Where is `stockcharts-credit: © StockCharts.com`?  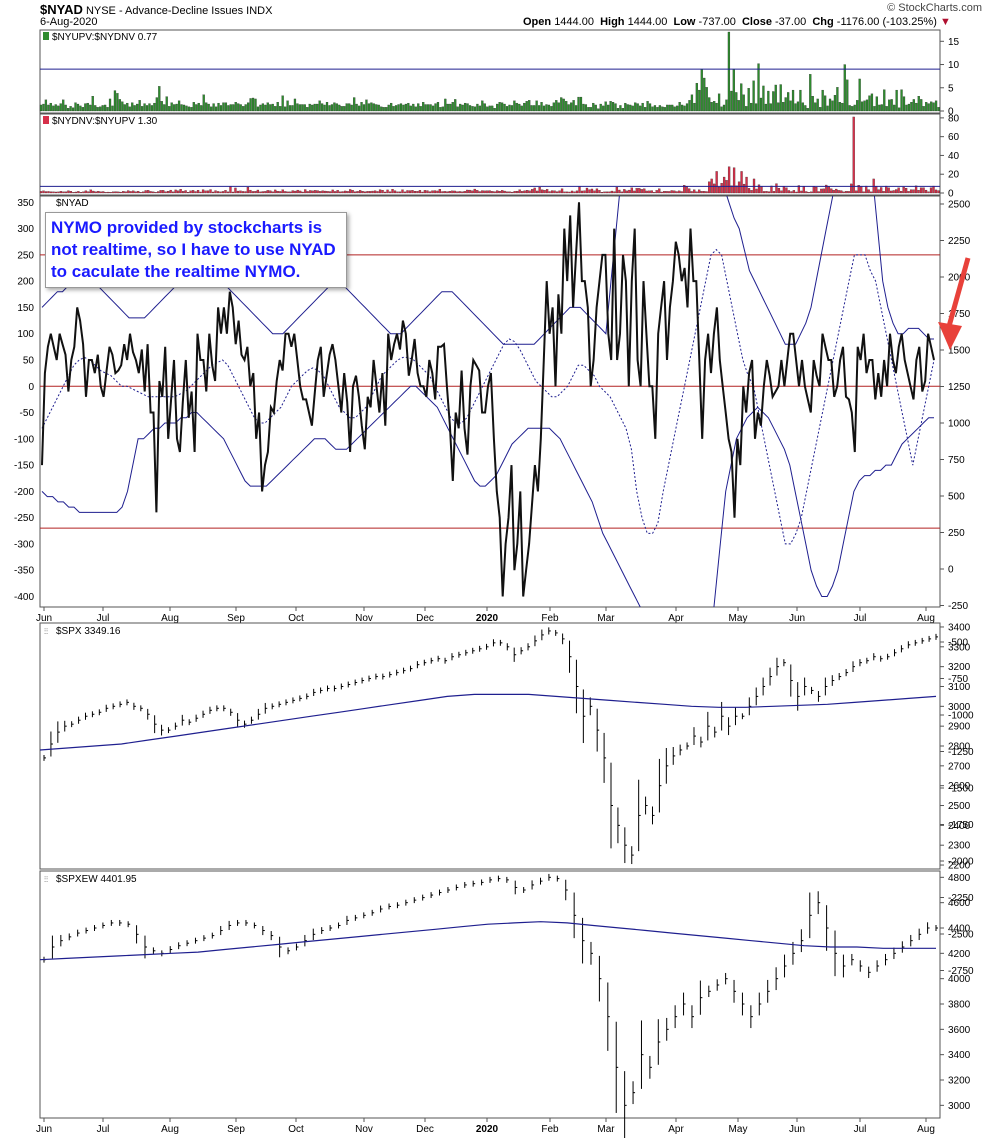 stockcharts-credit: © StockCharts.com is located at coordinates (934, 8).